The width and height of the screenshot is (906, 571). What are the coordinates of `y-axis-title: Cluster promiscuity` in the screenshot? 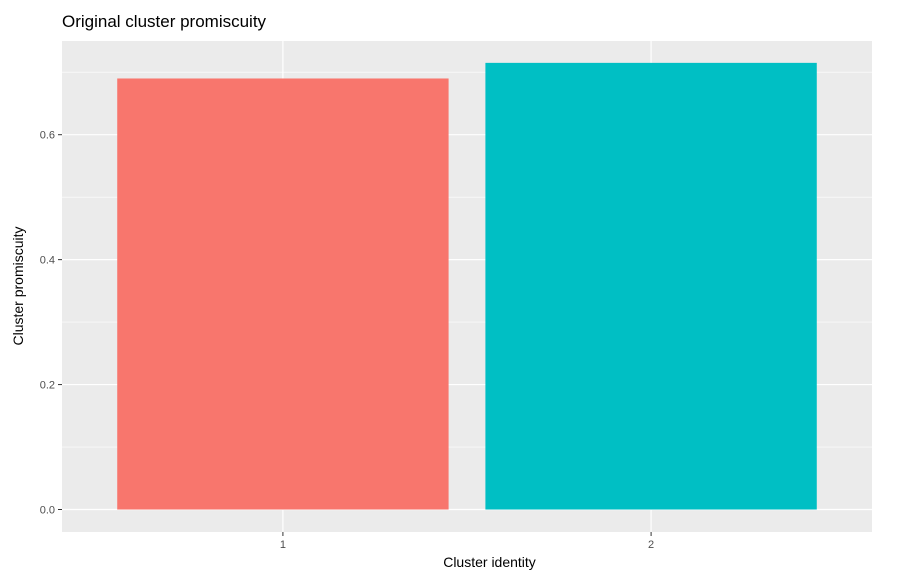 It's located at (18, 285).